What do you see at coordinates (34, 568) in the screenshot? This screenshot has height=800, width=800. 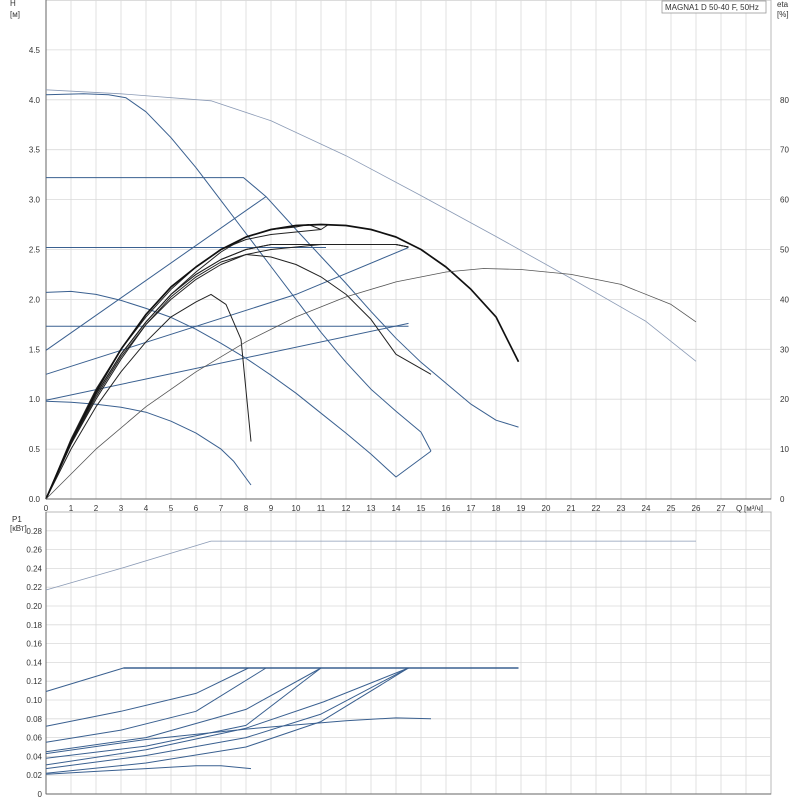 I see `y-tick-label-p1: 0.24` at bounding box center [34, 568].